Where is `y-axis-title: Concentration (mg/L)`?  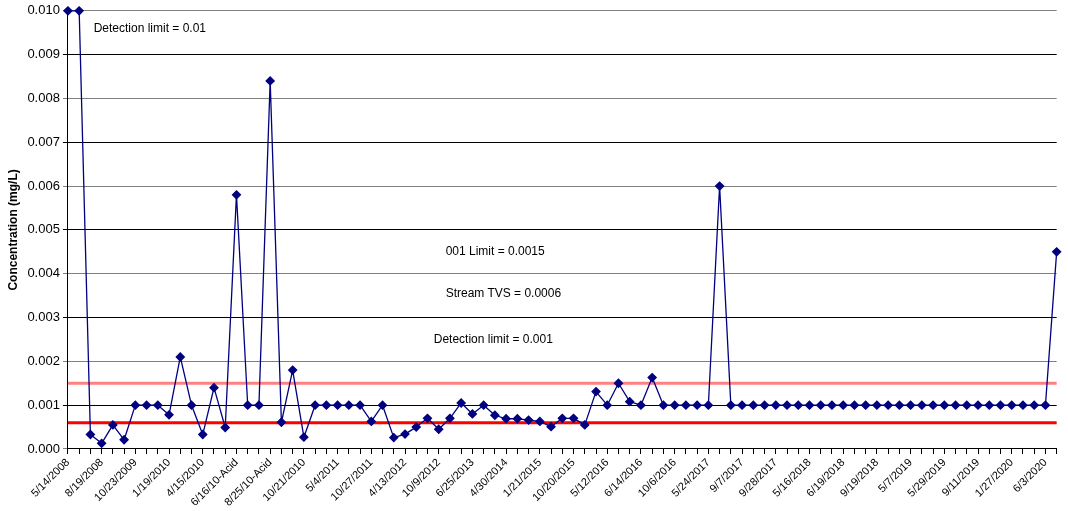
y-axis-title: Concentration (mg/L) is located at coordinates (12, 230).